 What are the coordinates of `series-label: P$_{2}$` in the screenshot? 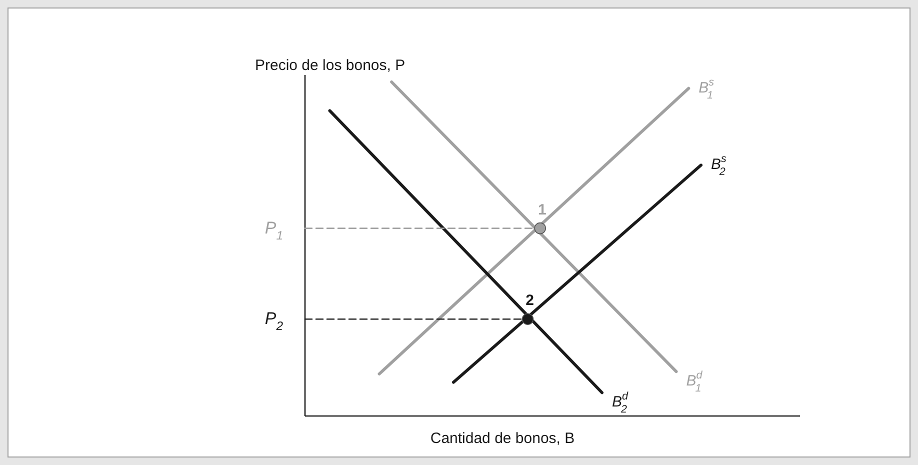 It's located at (274, 321).